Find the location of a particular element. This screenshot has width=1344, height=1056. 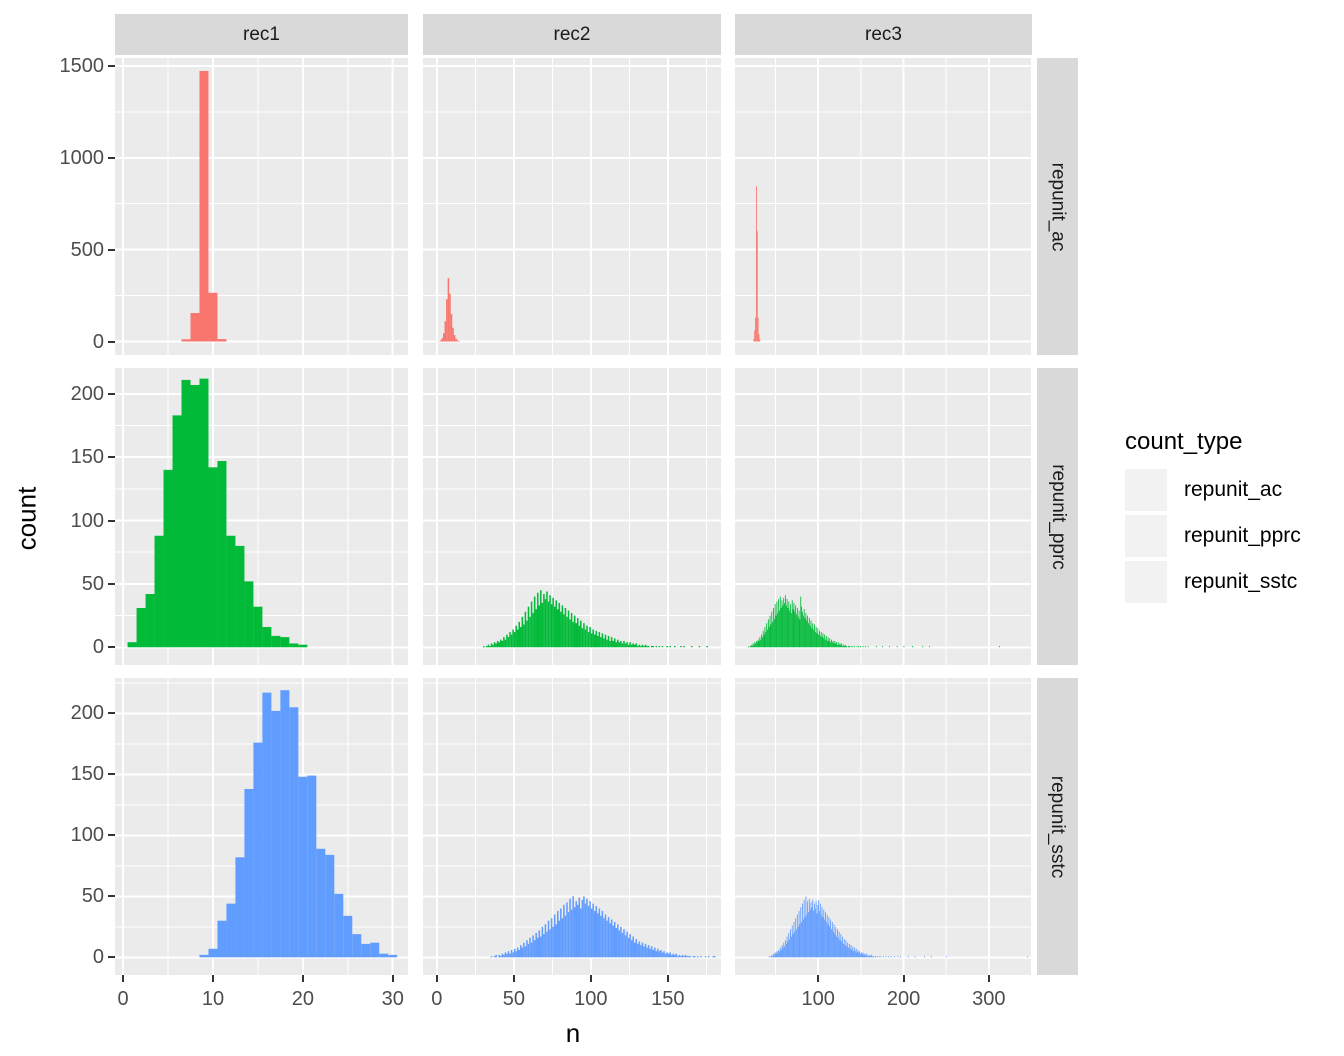

legend-item-label: repunit_pprc is located at coordinates (1242, 535).